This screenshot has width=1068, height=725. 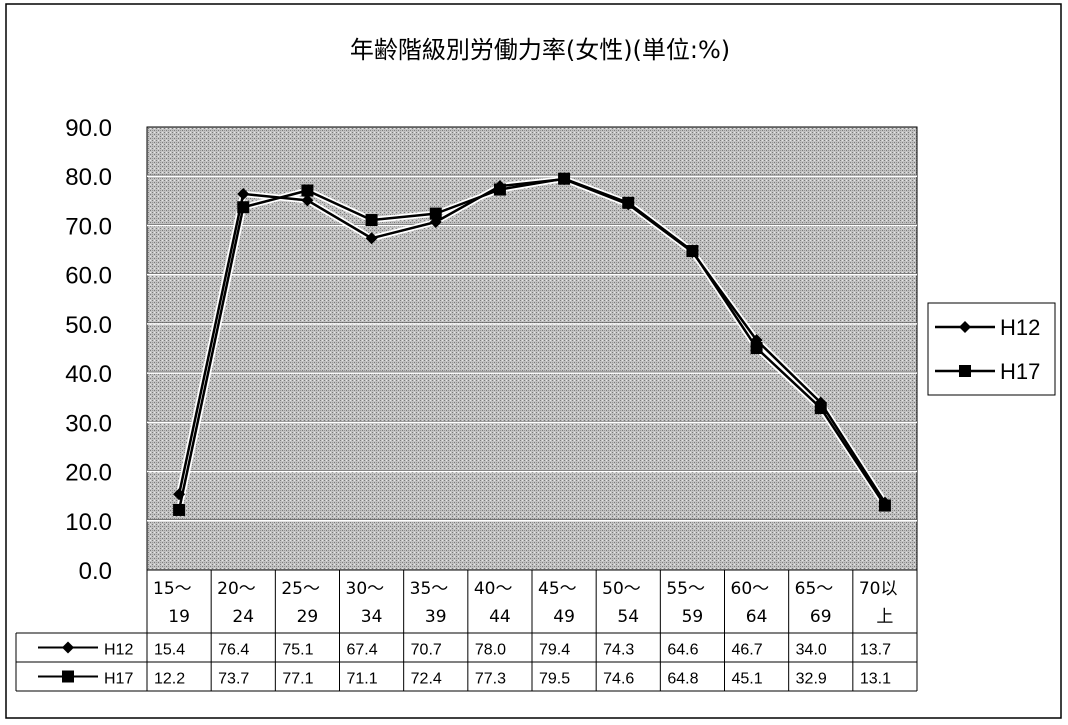 What do you see at coordinates (426, 650) in the screenshot?
I see `table-cell-value: 70.7` at bounding box center [426, 650].